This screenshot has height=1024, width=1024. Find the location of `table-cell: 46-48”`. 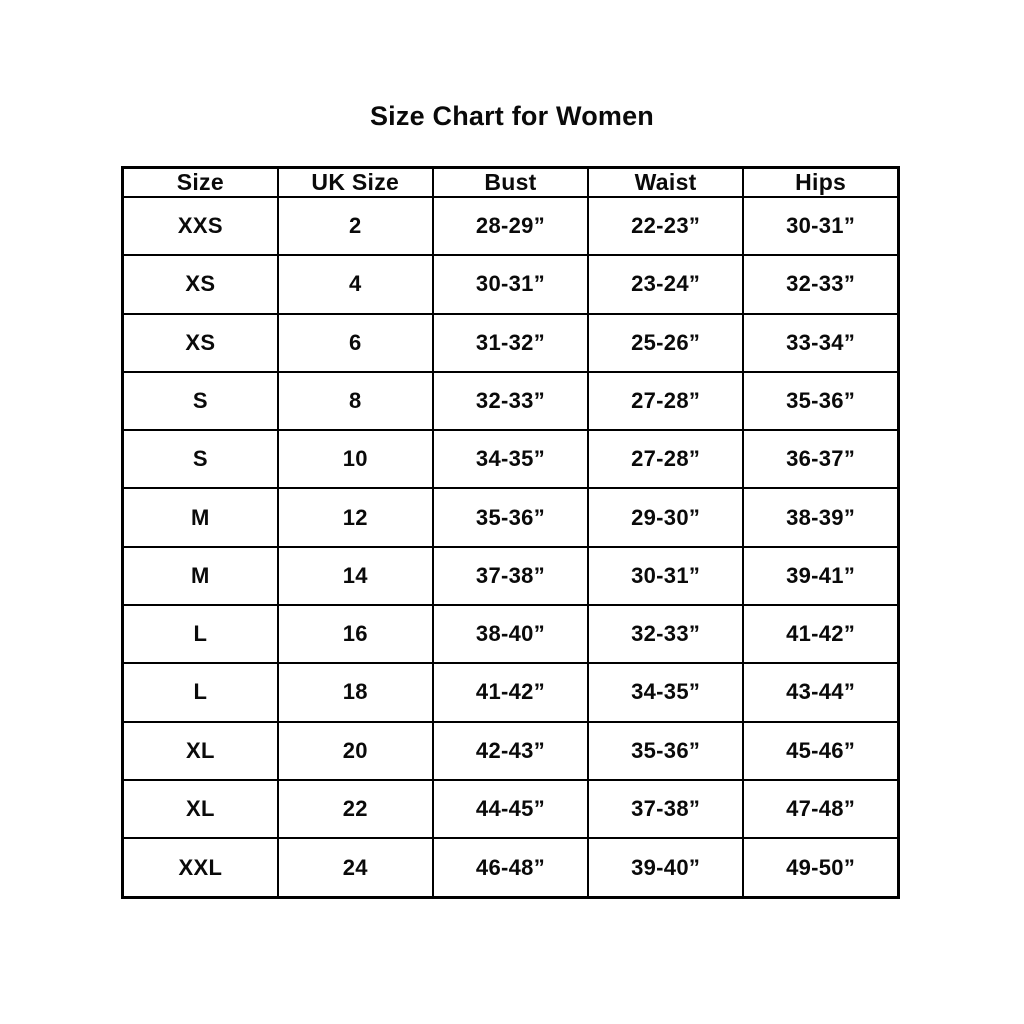

table-cell: 46-48” is located at coordinates (510, 868).